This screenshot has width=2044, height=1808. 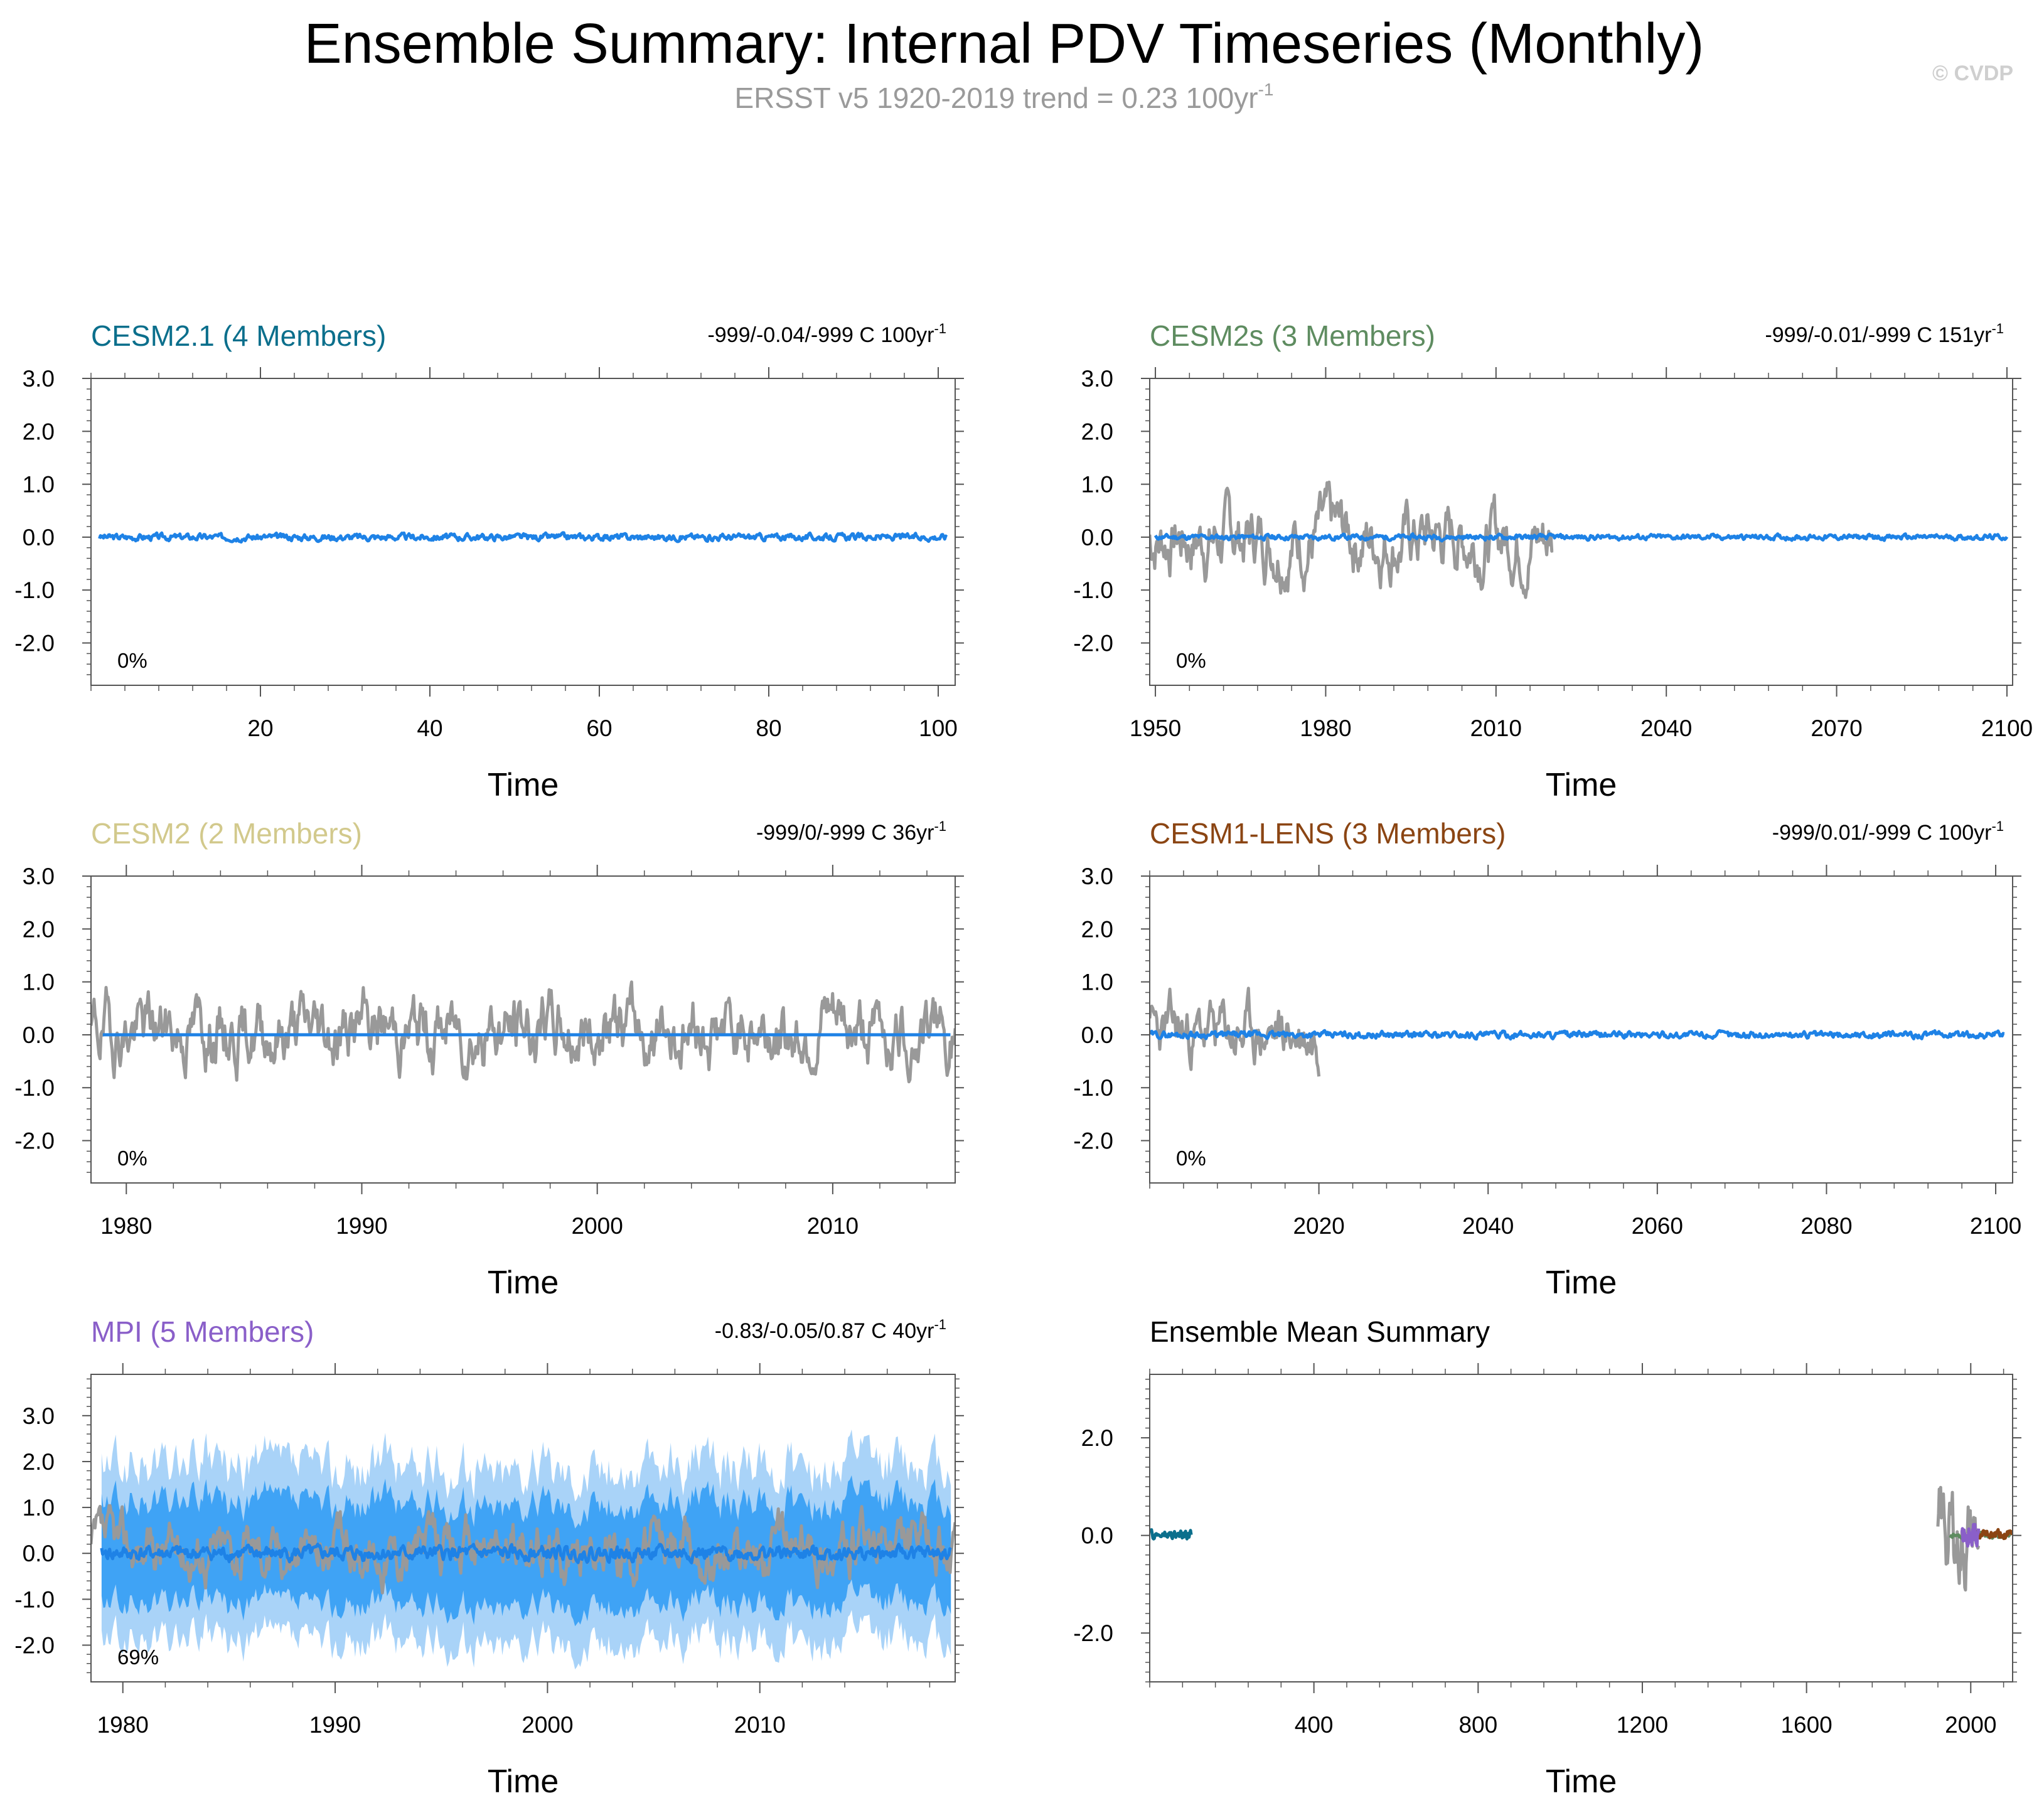 I want to click on x-tick-label: 80, so click(x=769, y=728).